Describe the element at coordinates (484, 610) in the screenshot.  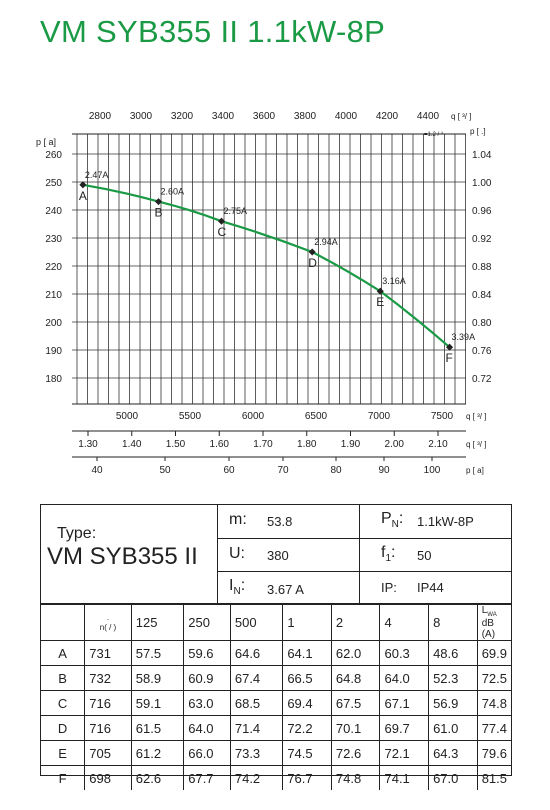
I see `lwa-symbol: L` at that location.